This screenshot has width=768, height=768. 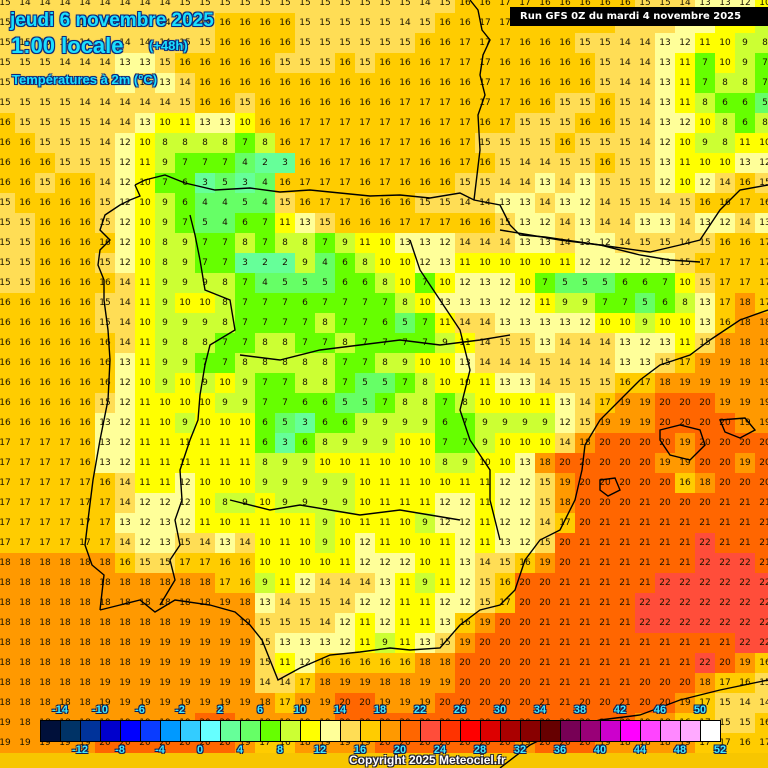 What do you see at coordinates (80, 750) in the screenshot?
I see `legend-label-bottom: -12` at bounding box center [80, 750].